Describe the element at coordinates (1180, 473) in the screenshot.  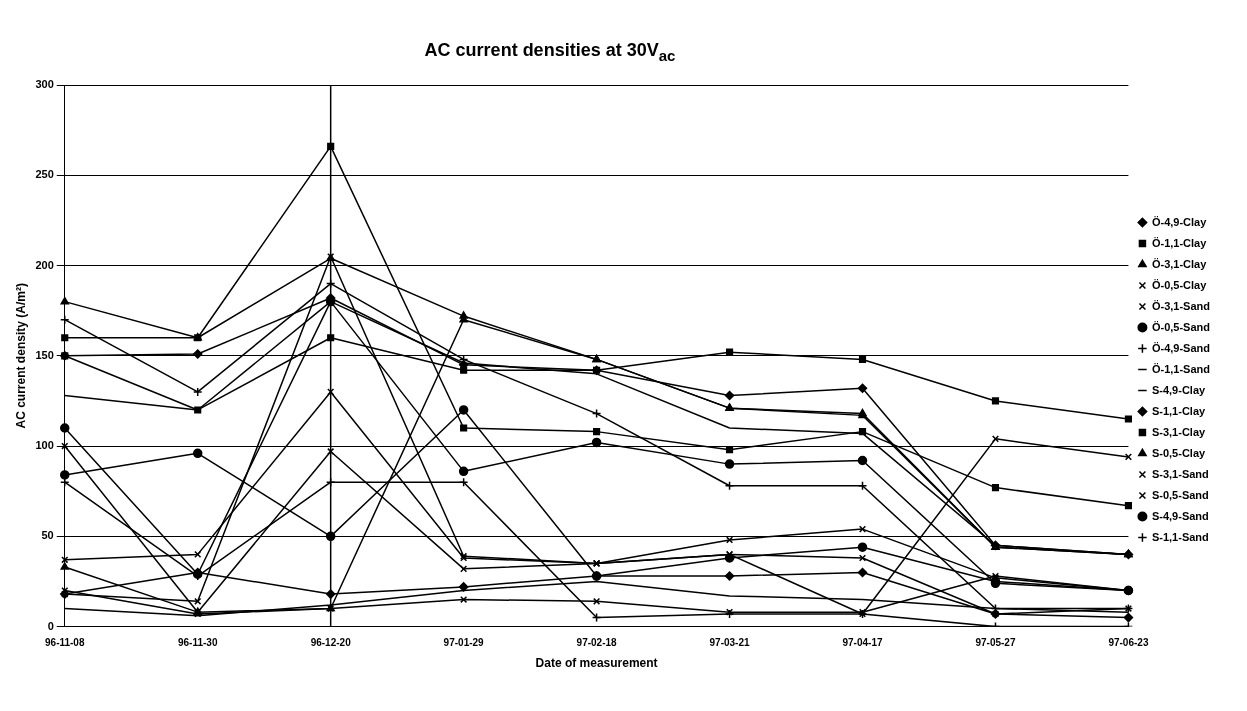
I see `legend-label: S-3,1-Sand` at that location.